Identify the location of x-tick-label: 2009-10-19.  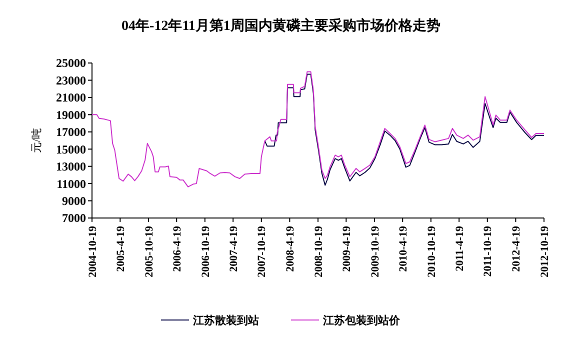
(375, 252).